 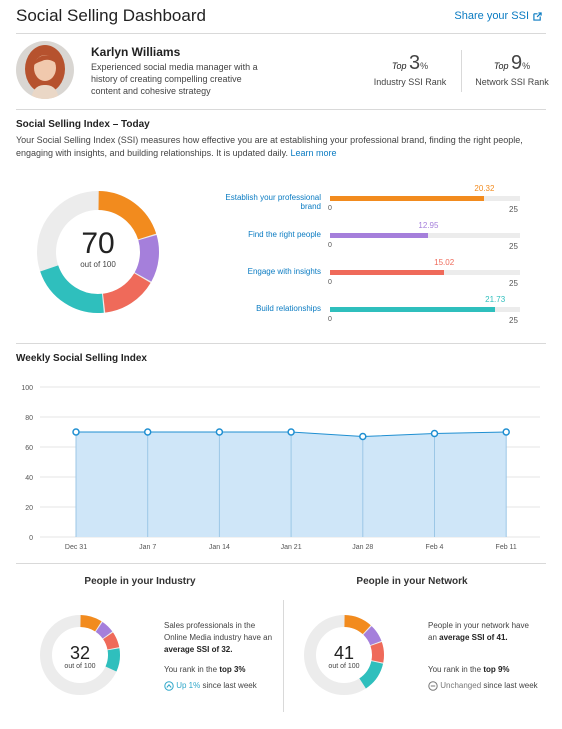 I want to click on ssi-donut-arcs, so click(x=98, y=252).